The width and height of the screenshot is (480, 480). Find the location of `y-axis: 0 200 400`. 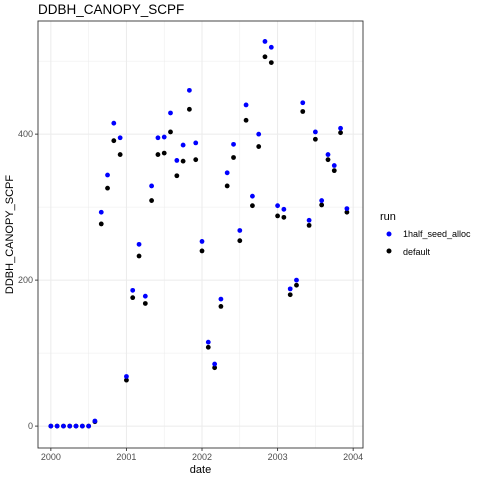

y-axis: 0 200 400 is located at coordinates (28, 280).